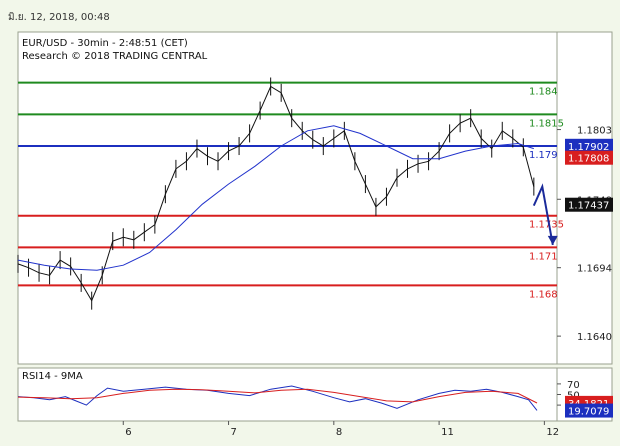 Image resolution: width=620 pixels, height=446 pixels. I want to click on y-tick-label: 1.1640, so click(594, 337).